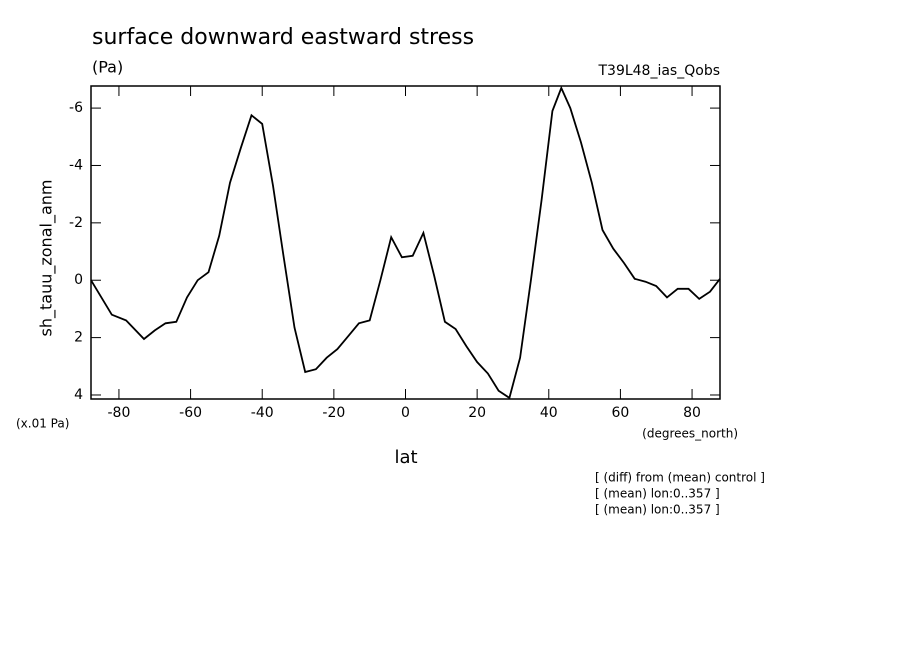  What do you see at coordinates (690, 434) in the screenshot?
I see `x-unit: (degrees_north)` at bounding box center [690, 434].